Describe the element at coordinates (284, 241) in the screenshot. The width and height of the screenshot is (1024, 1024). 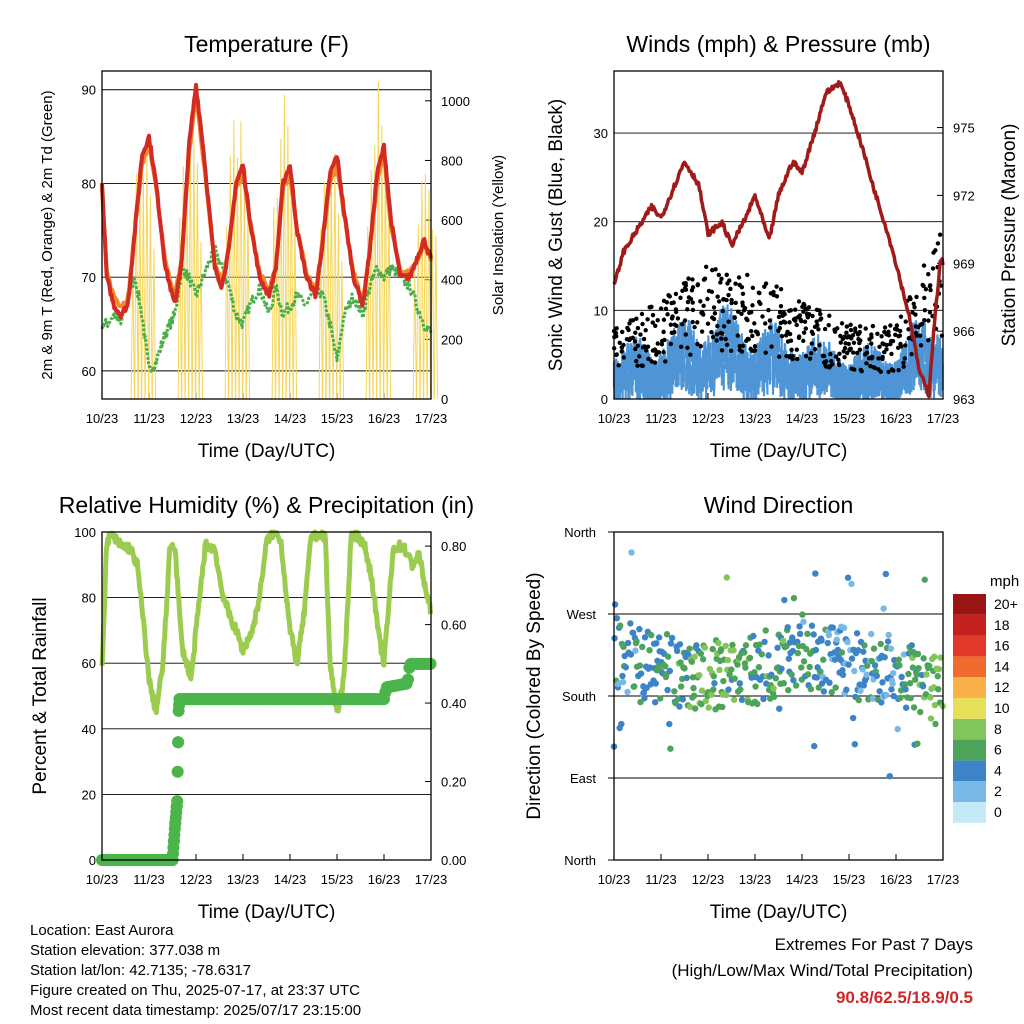
I see `insolation-series` at that location.